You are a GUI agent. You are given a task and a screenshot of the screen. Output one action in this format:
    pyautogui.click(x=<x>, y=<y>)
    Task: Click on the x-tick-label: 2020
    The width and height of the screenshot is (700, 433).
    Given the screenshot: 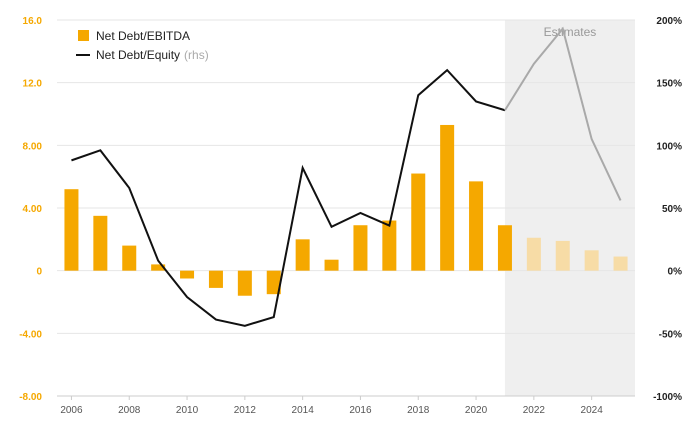 What is the action you would take?
    pyautogui.click(x=476, y=410)
    